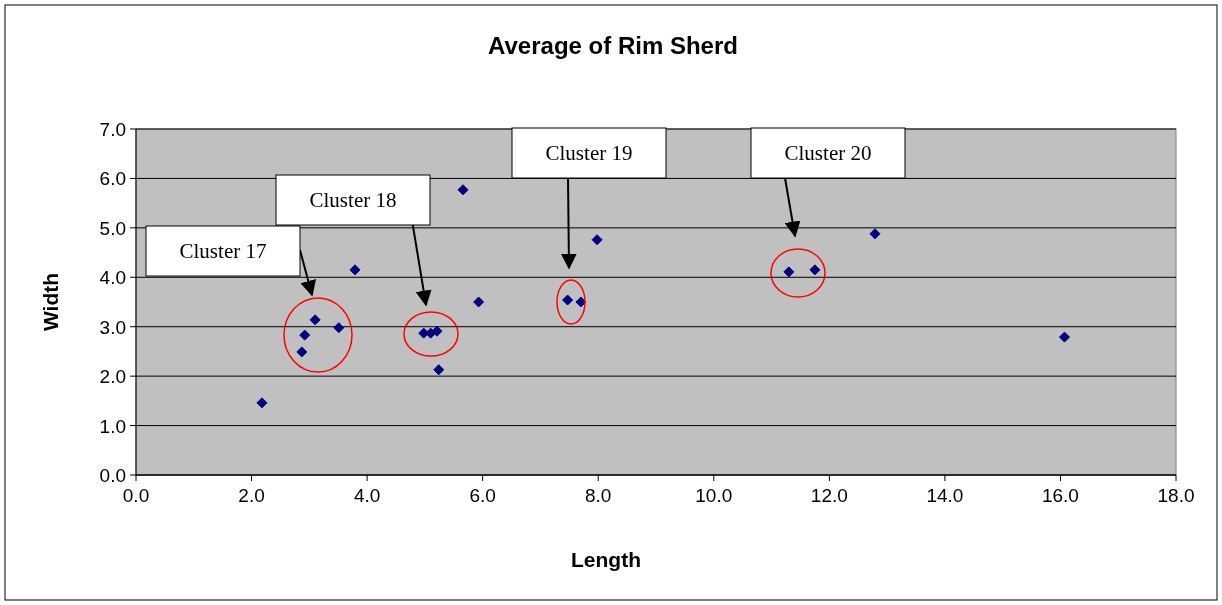 The image size is (1222, 605). Describe the element at coordinates (136, 495) in the screenshot. I see `x-tick-label: 0.0` at that location.